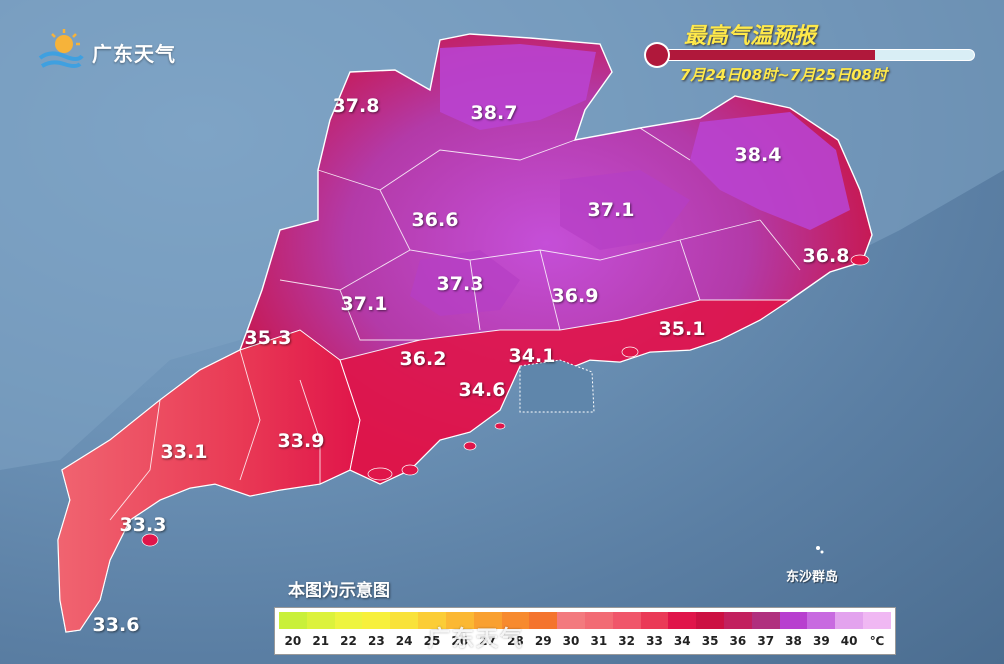 The height and width of the screenshot is (664, 1004). Describe the element at coordinates (432, 641) in the screenshot. I see `legend-label: 25` at that location.